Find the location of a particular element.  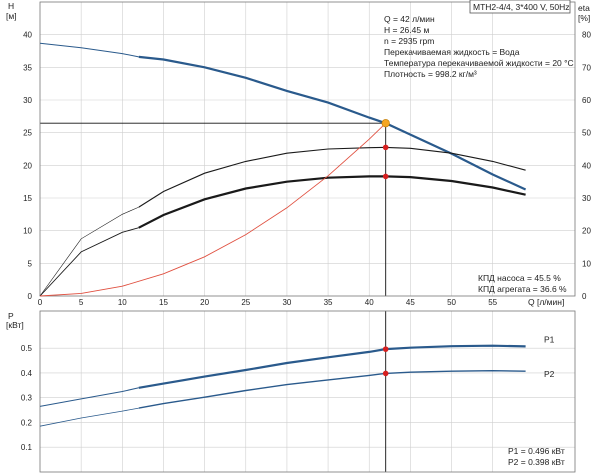

x-tick-label: 20 is located at coordinates (204, 302).